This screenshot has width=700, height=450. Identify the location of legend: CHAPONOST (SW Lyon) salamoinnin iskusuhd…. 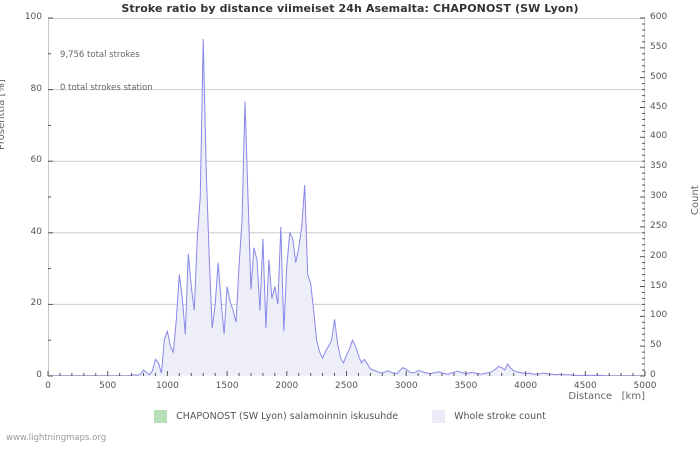
(350, 416).